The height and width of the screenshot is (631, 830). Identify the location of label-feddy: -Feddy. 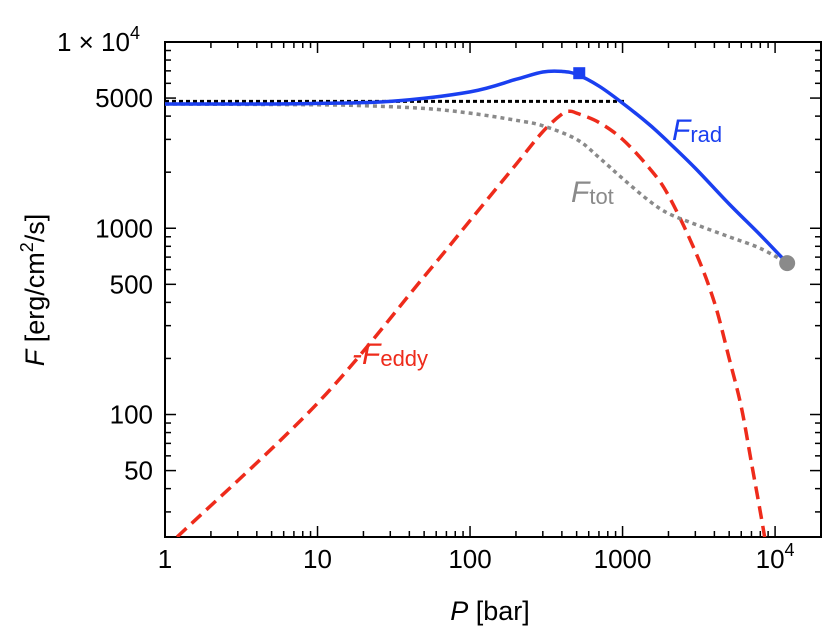
(390, 354).